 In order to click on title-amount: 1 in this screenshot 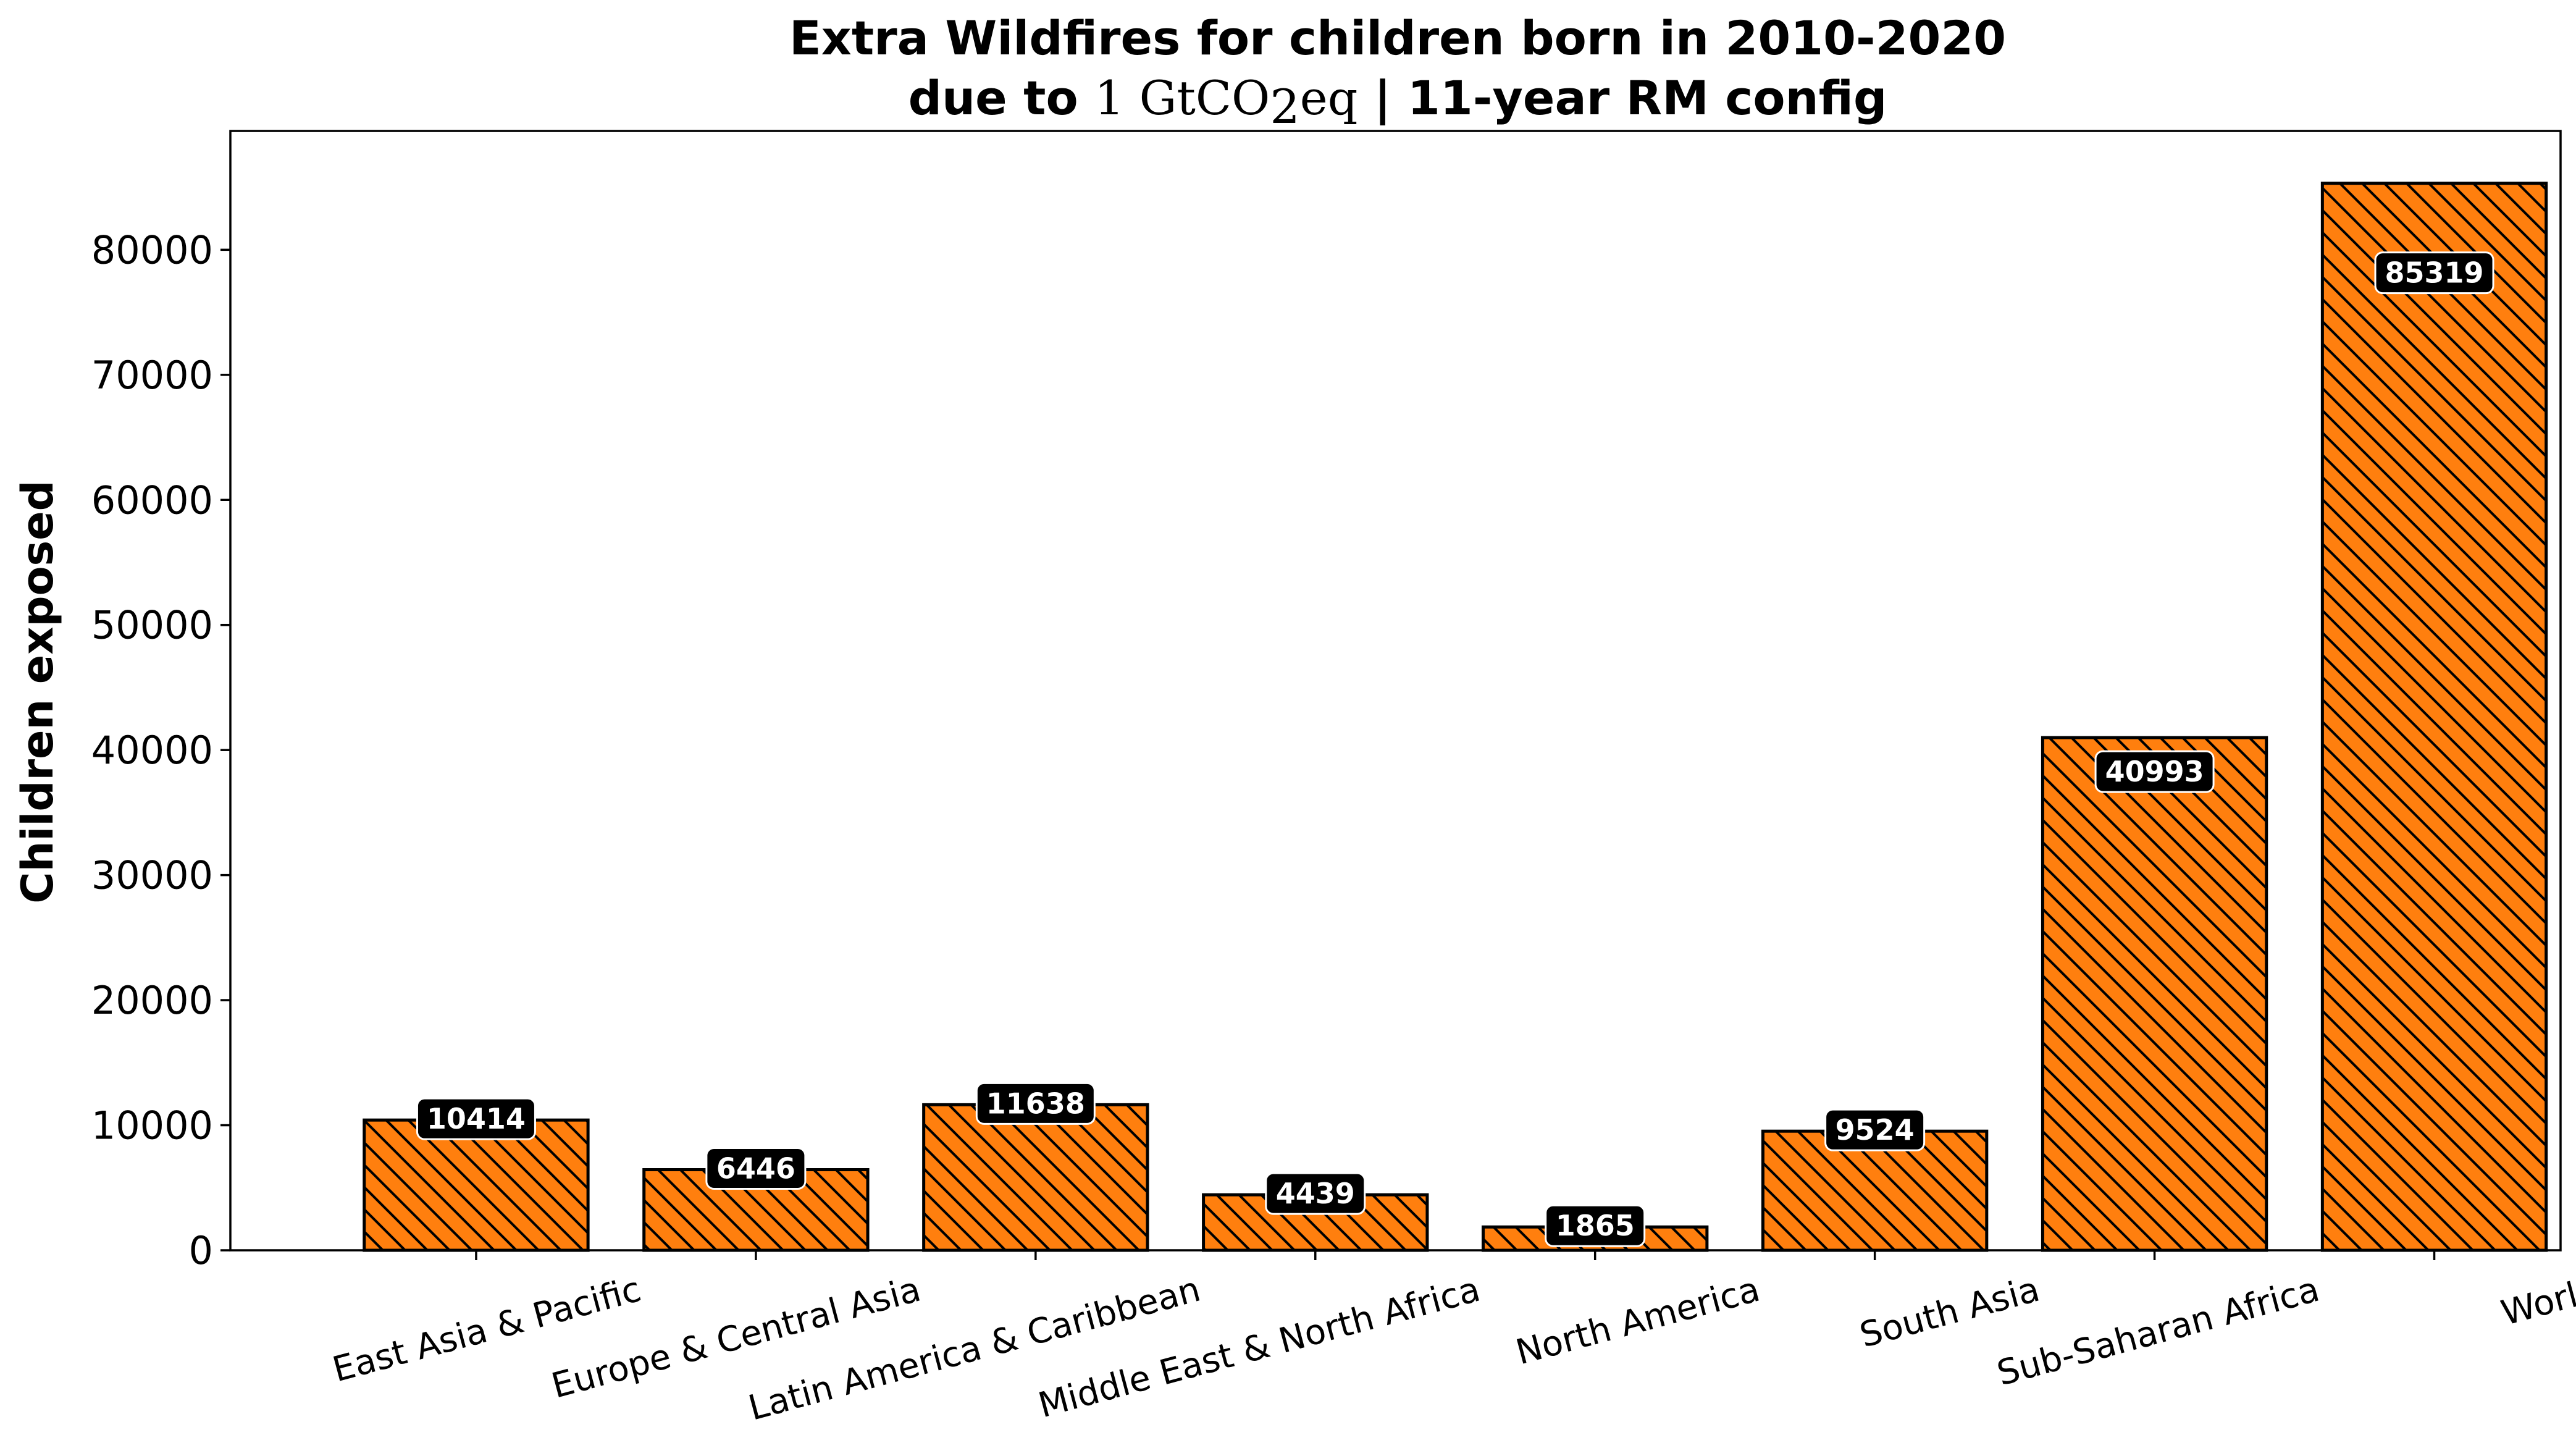, I will do `click(1109, 98)`.